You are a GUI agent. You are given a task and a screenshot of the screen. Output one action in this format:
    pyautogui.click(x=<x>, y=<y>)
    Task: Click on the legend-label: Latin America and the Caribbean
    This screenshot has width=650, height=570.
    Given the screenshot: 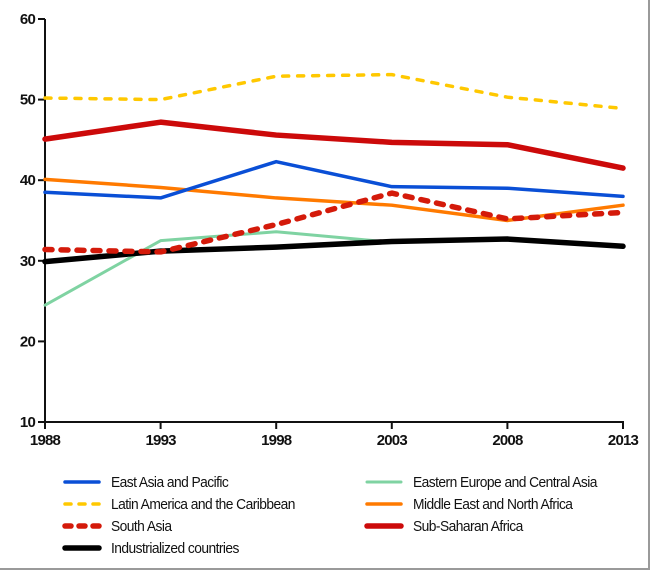 What is the action you would take?
    pyautogui.click(x=203, y=504)
    